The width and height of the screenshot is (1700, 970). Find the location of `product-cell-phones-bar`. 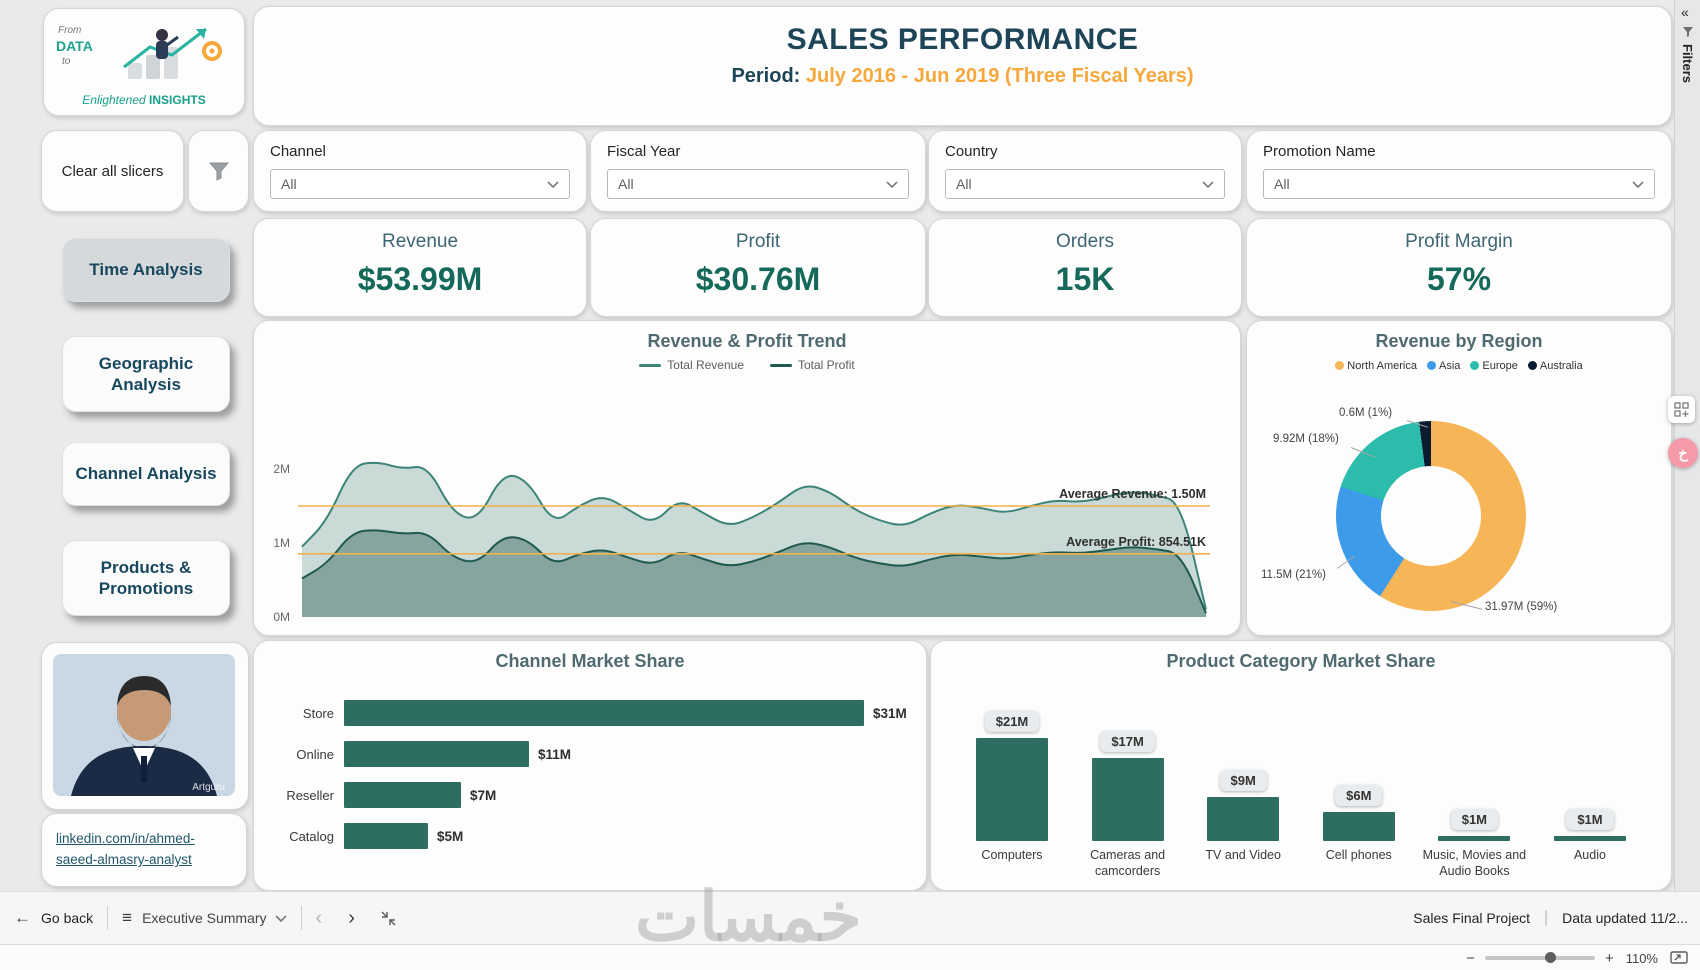

product-cell-phones-bar is located at coordinates (1358, 826).